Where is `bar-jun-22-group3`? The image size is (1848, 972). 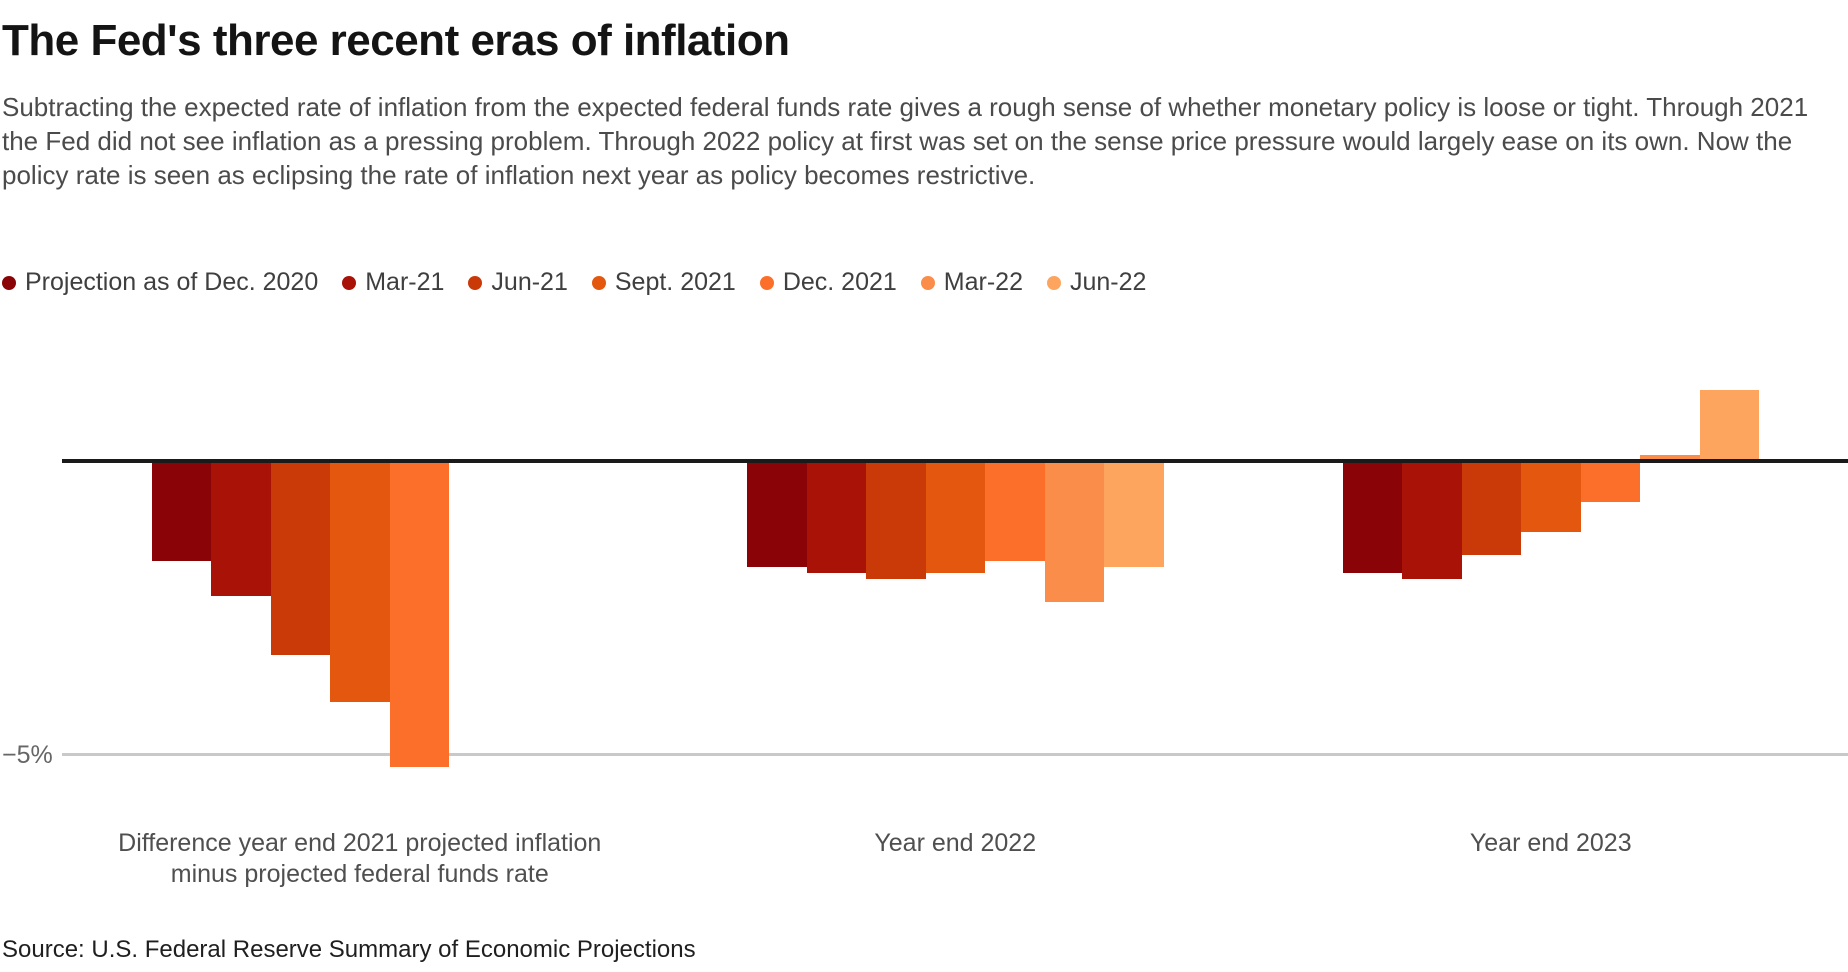 bar-jun-22-group3 is located at coordinates (1729, 425).